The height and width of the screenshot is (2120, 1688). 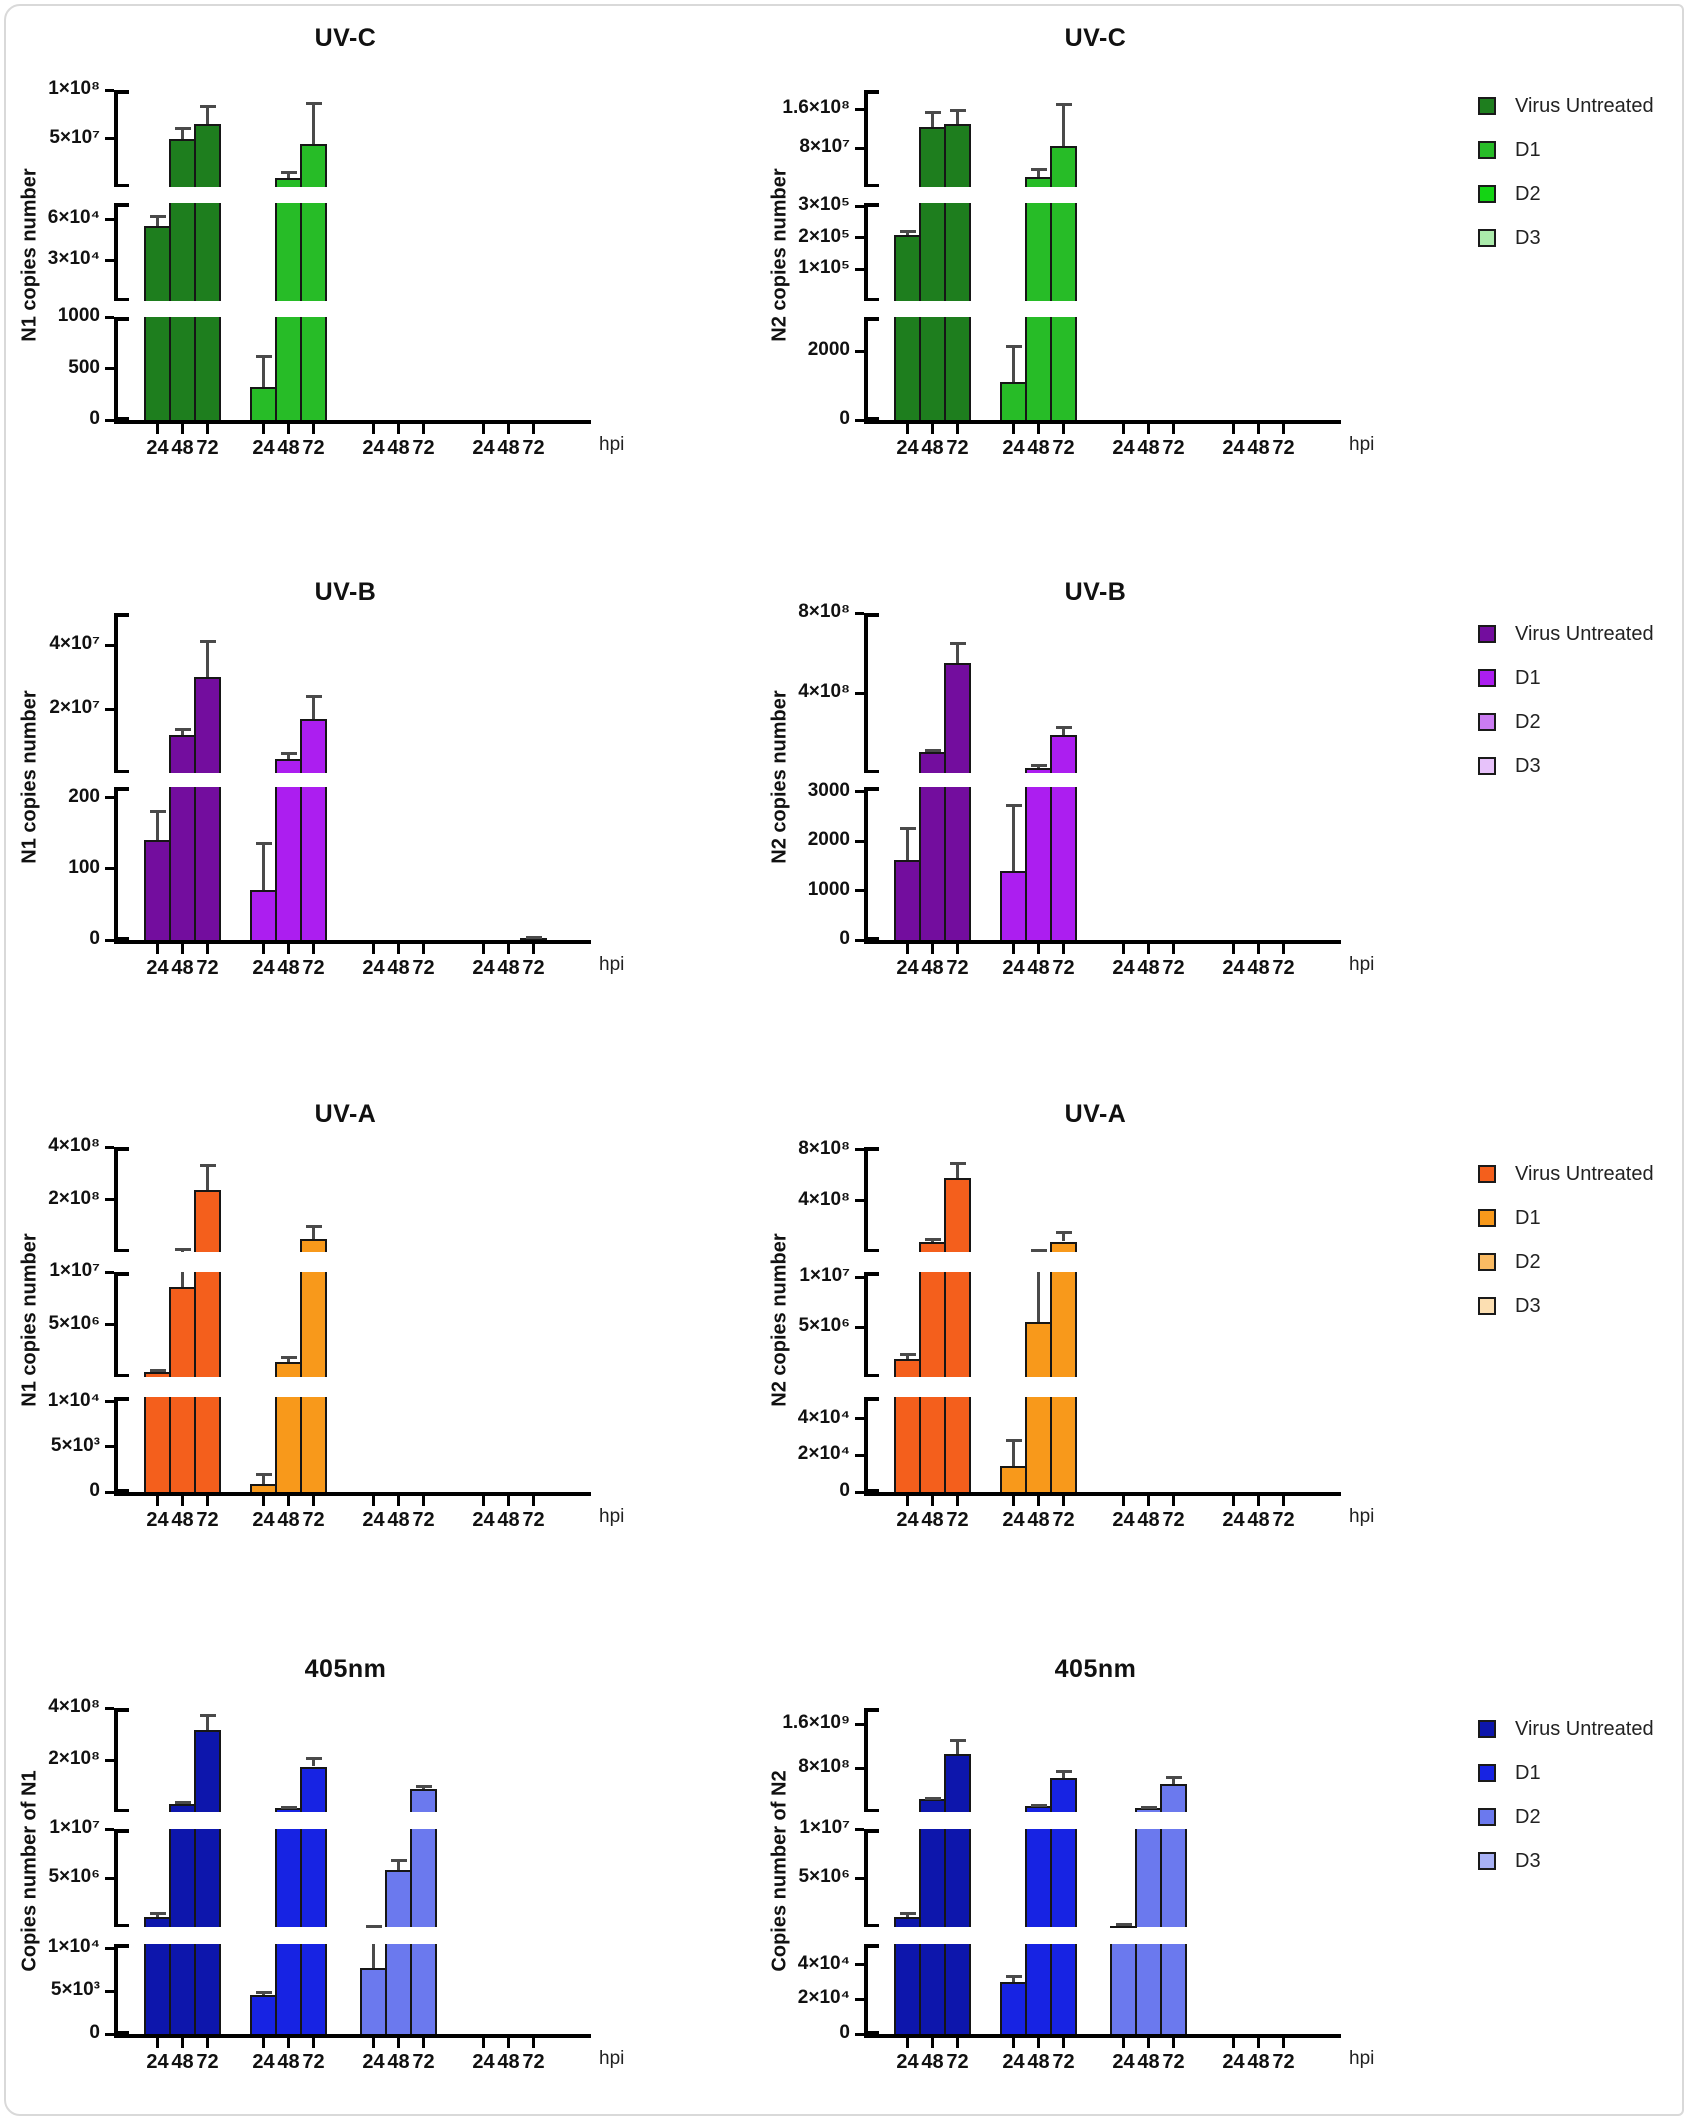 I want to click on legend-label-d3: D3, so click(x=1528, y=1306).